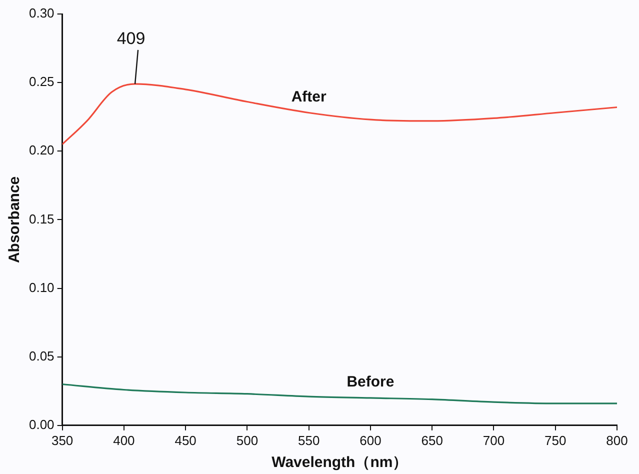 The image size is (639, 474). What do you see at coordinates (41, 13) in the screenshot?
I see `y-tick-label: 0.30` at bounding box center [41, 13].